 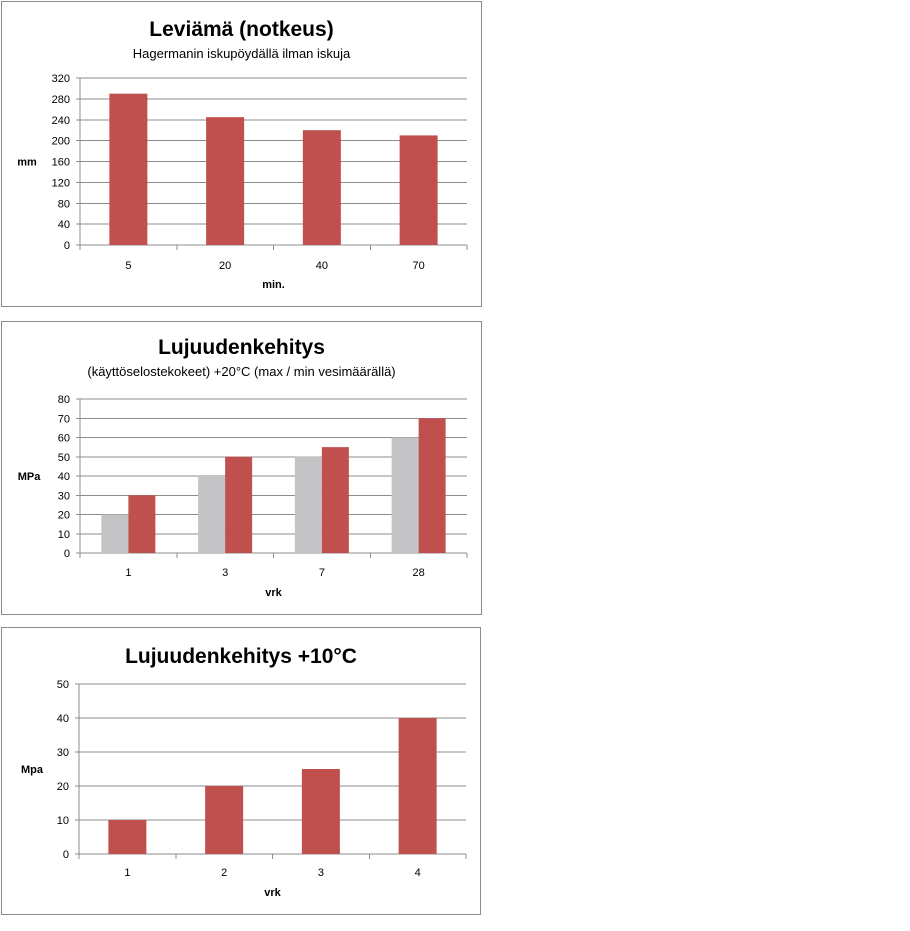 What do you see at coordinates (32, 770) in the screenshot?
I see `y-axis-label: Mpa` at bounding box center [32, 770].